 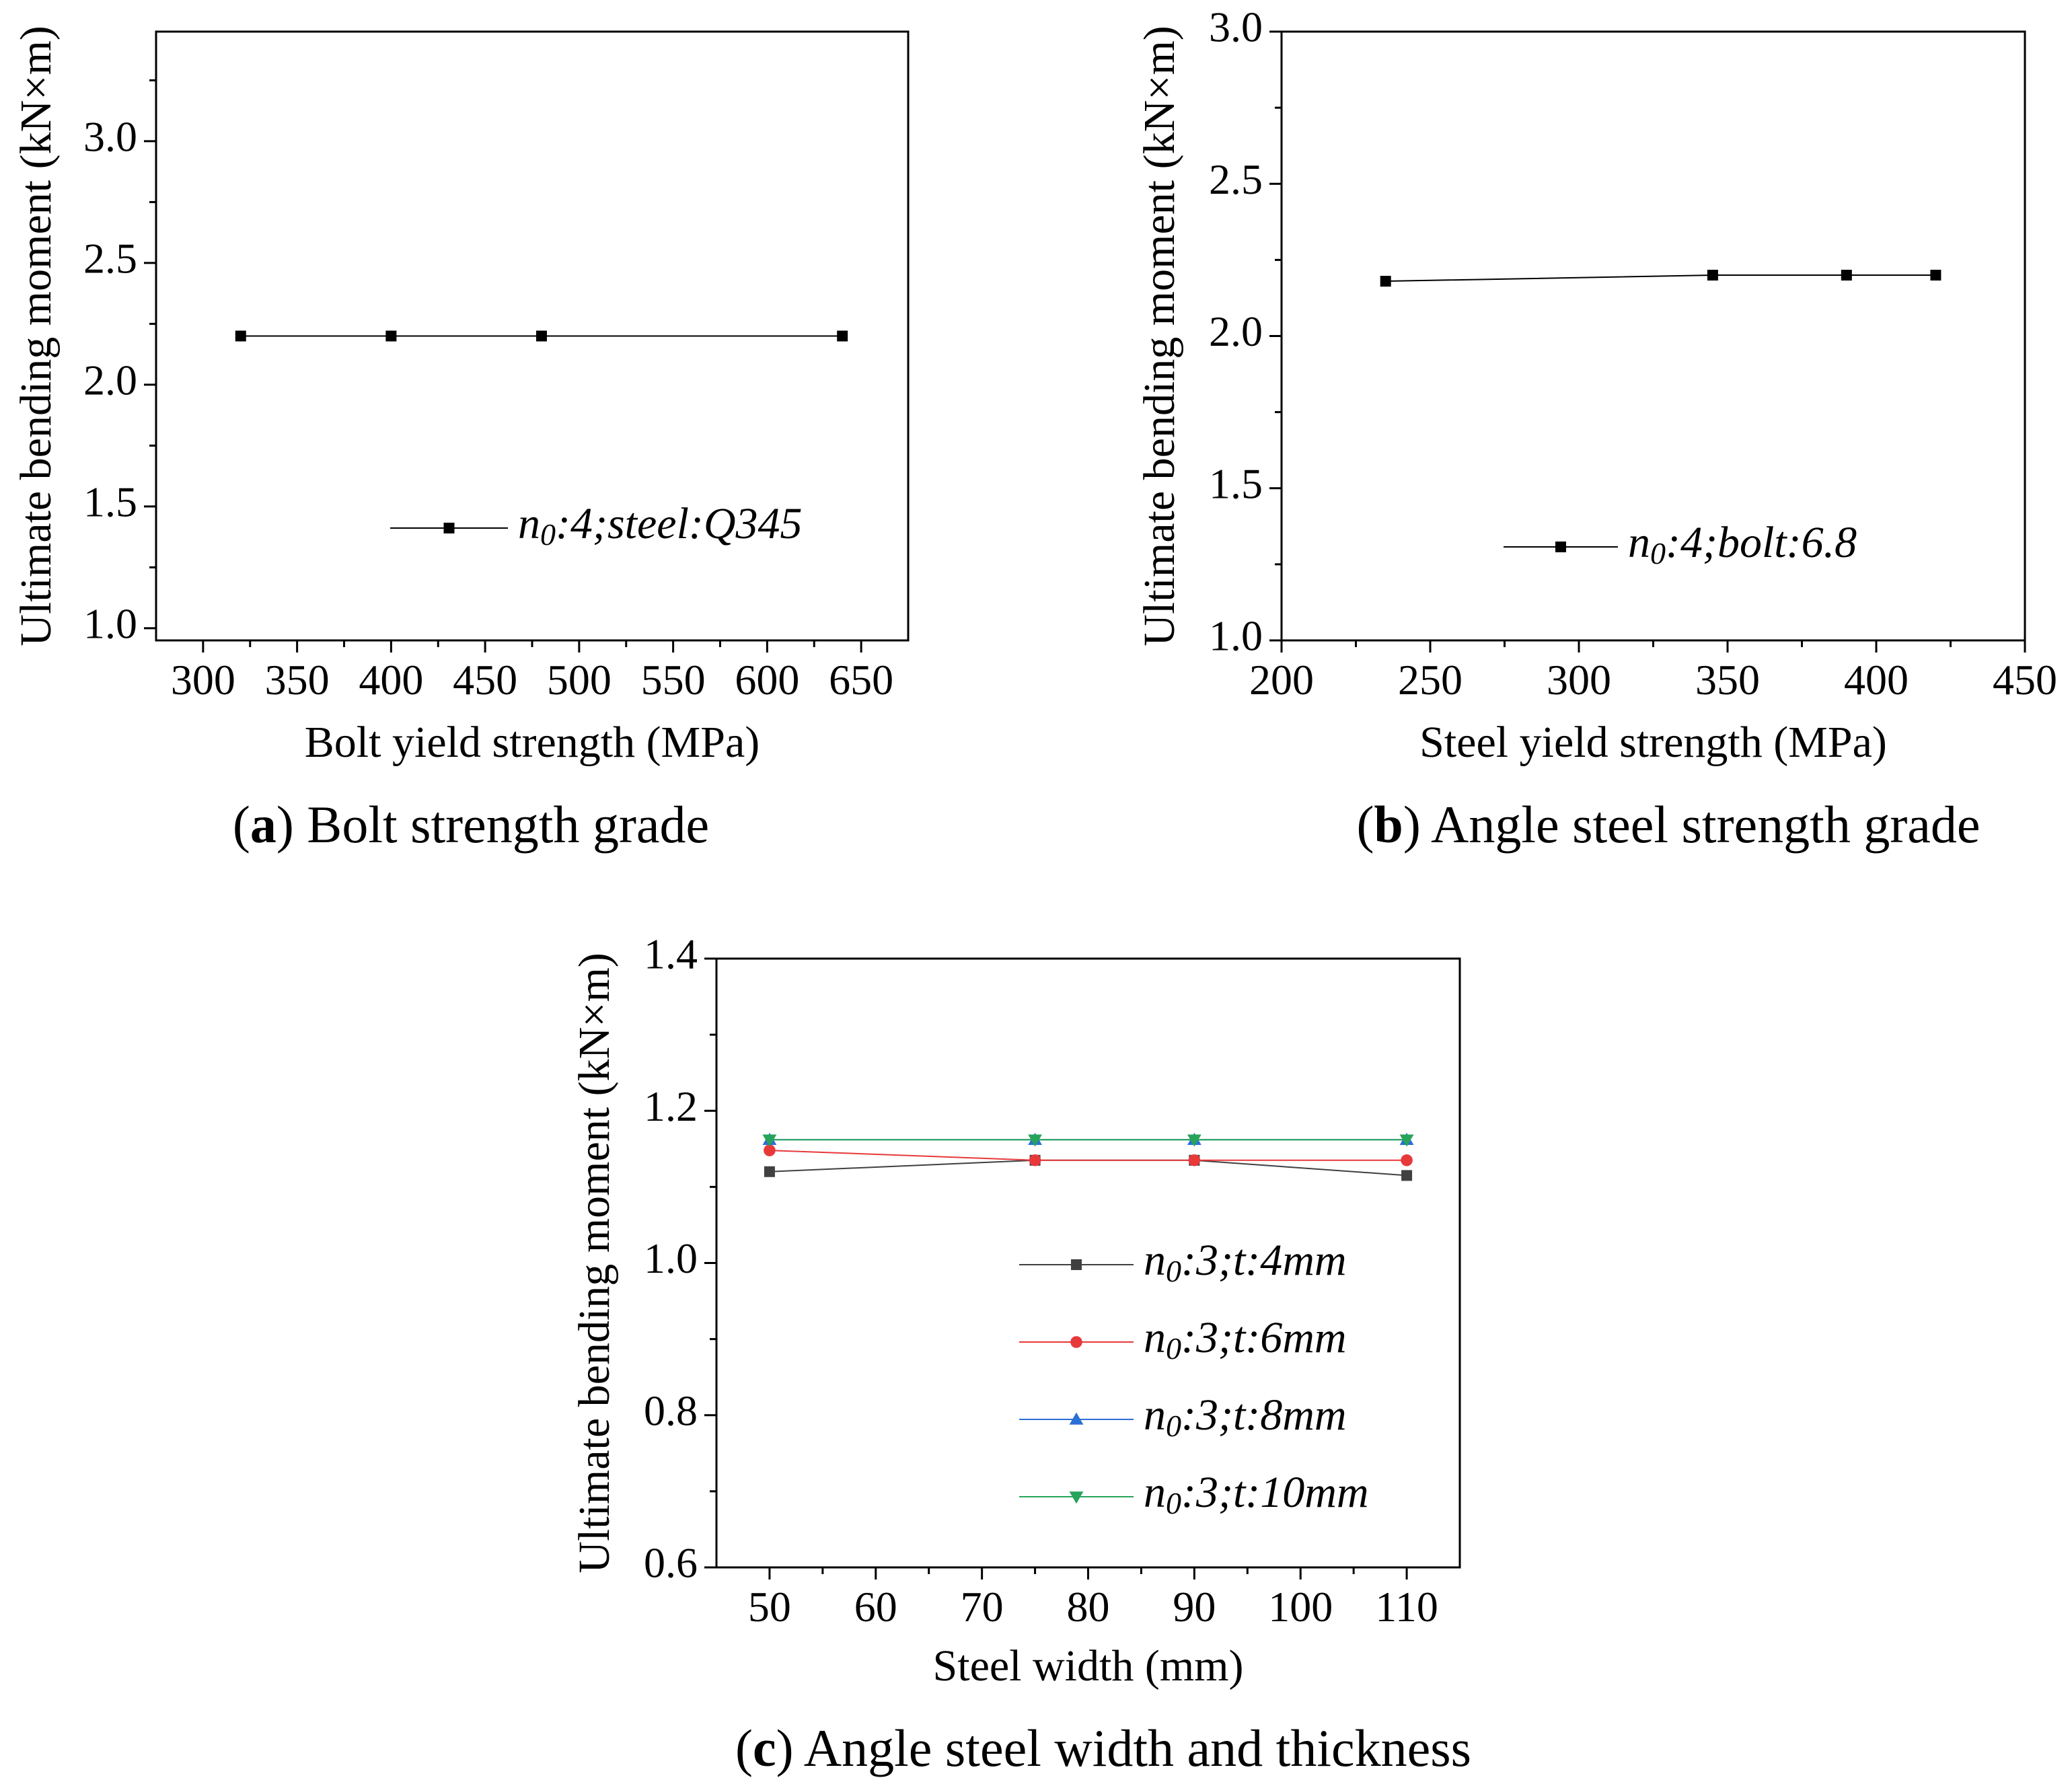 What do you see at coordinates (532, 742) in the screenshot?
I see `x-axis-label: Bolt yield strength (MPa)` at bounding box center [532, 742].